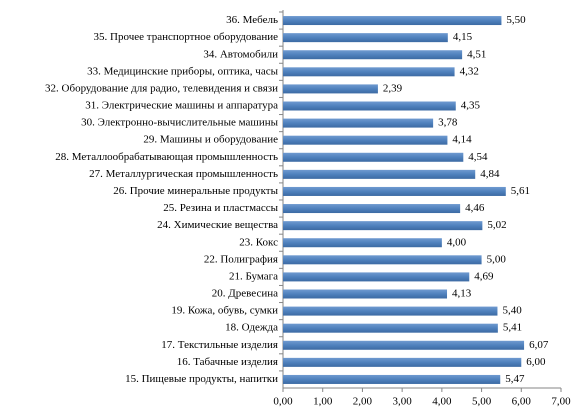  Describe the element at coordinates (195, 191) in the screenshot. I see `category-label: 26. Прочие минеральные продукты` at that location.